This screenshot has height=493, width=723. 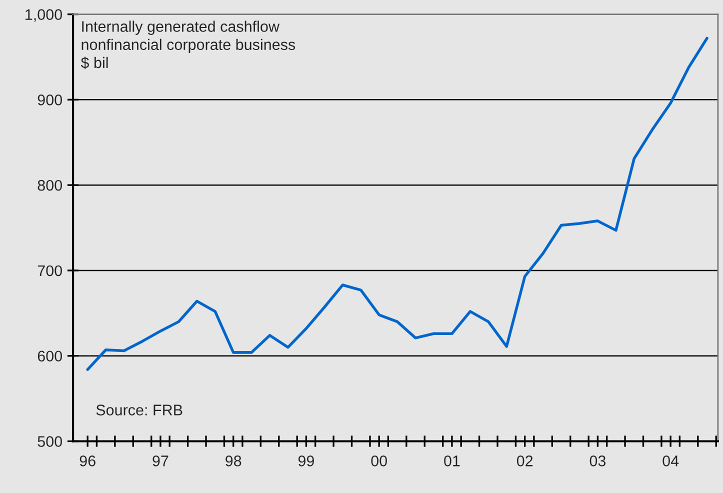 What do you see at coordinates (160, 461) in the screenshot?
I see `x-tick-label: 97` at bounding box center [160, 461].